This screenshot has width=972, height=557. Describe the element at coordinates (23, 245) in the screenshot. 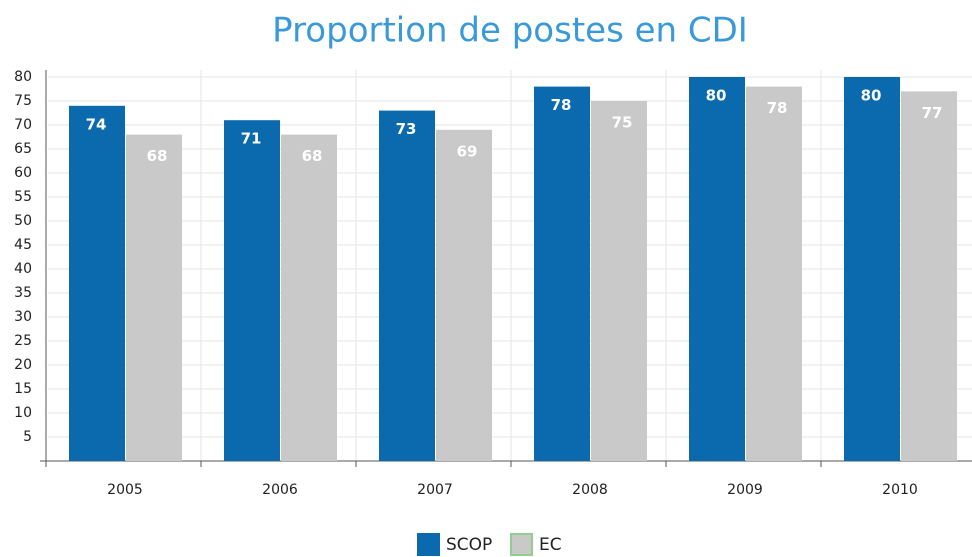

I see `y-tick-label: 45` at that location.